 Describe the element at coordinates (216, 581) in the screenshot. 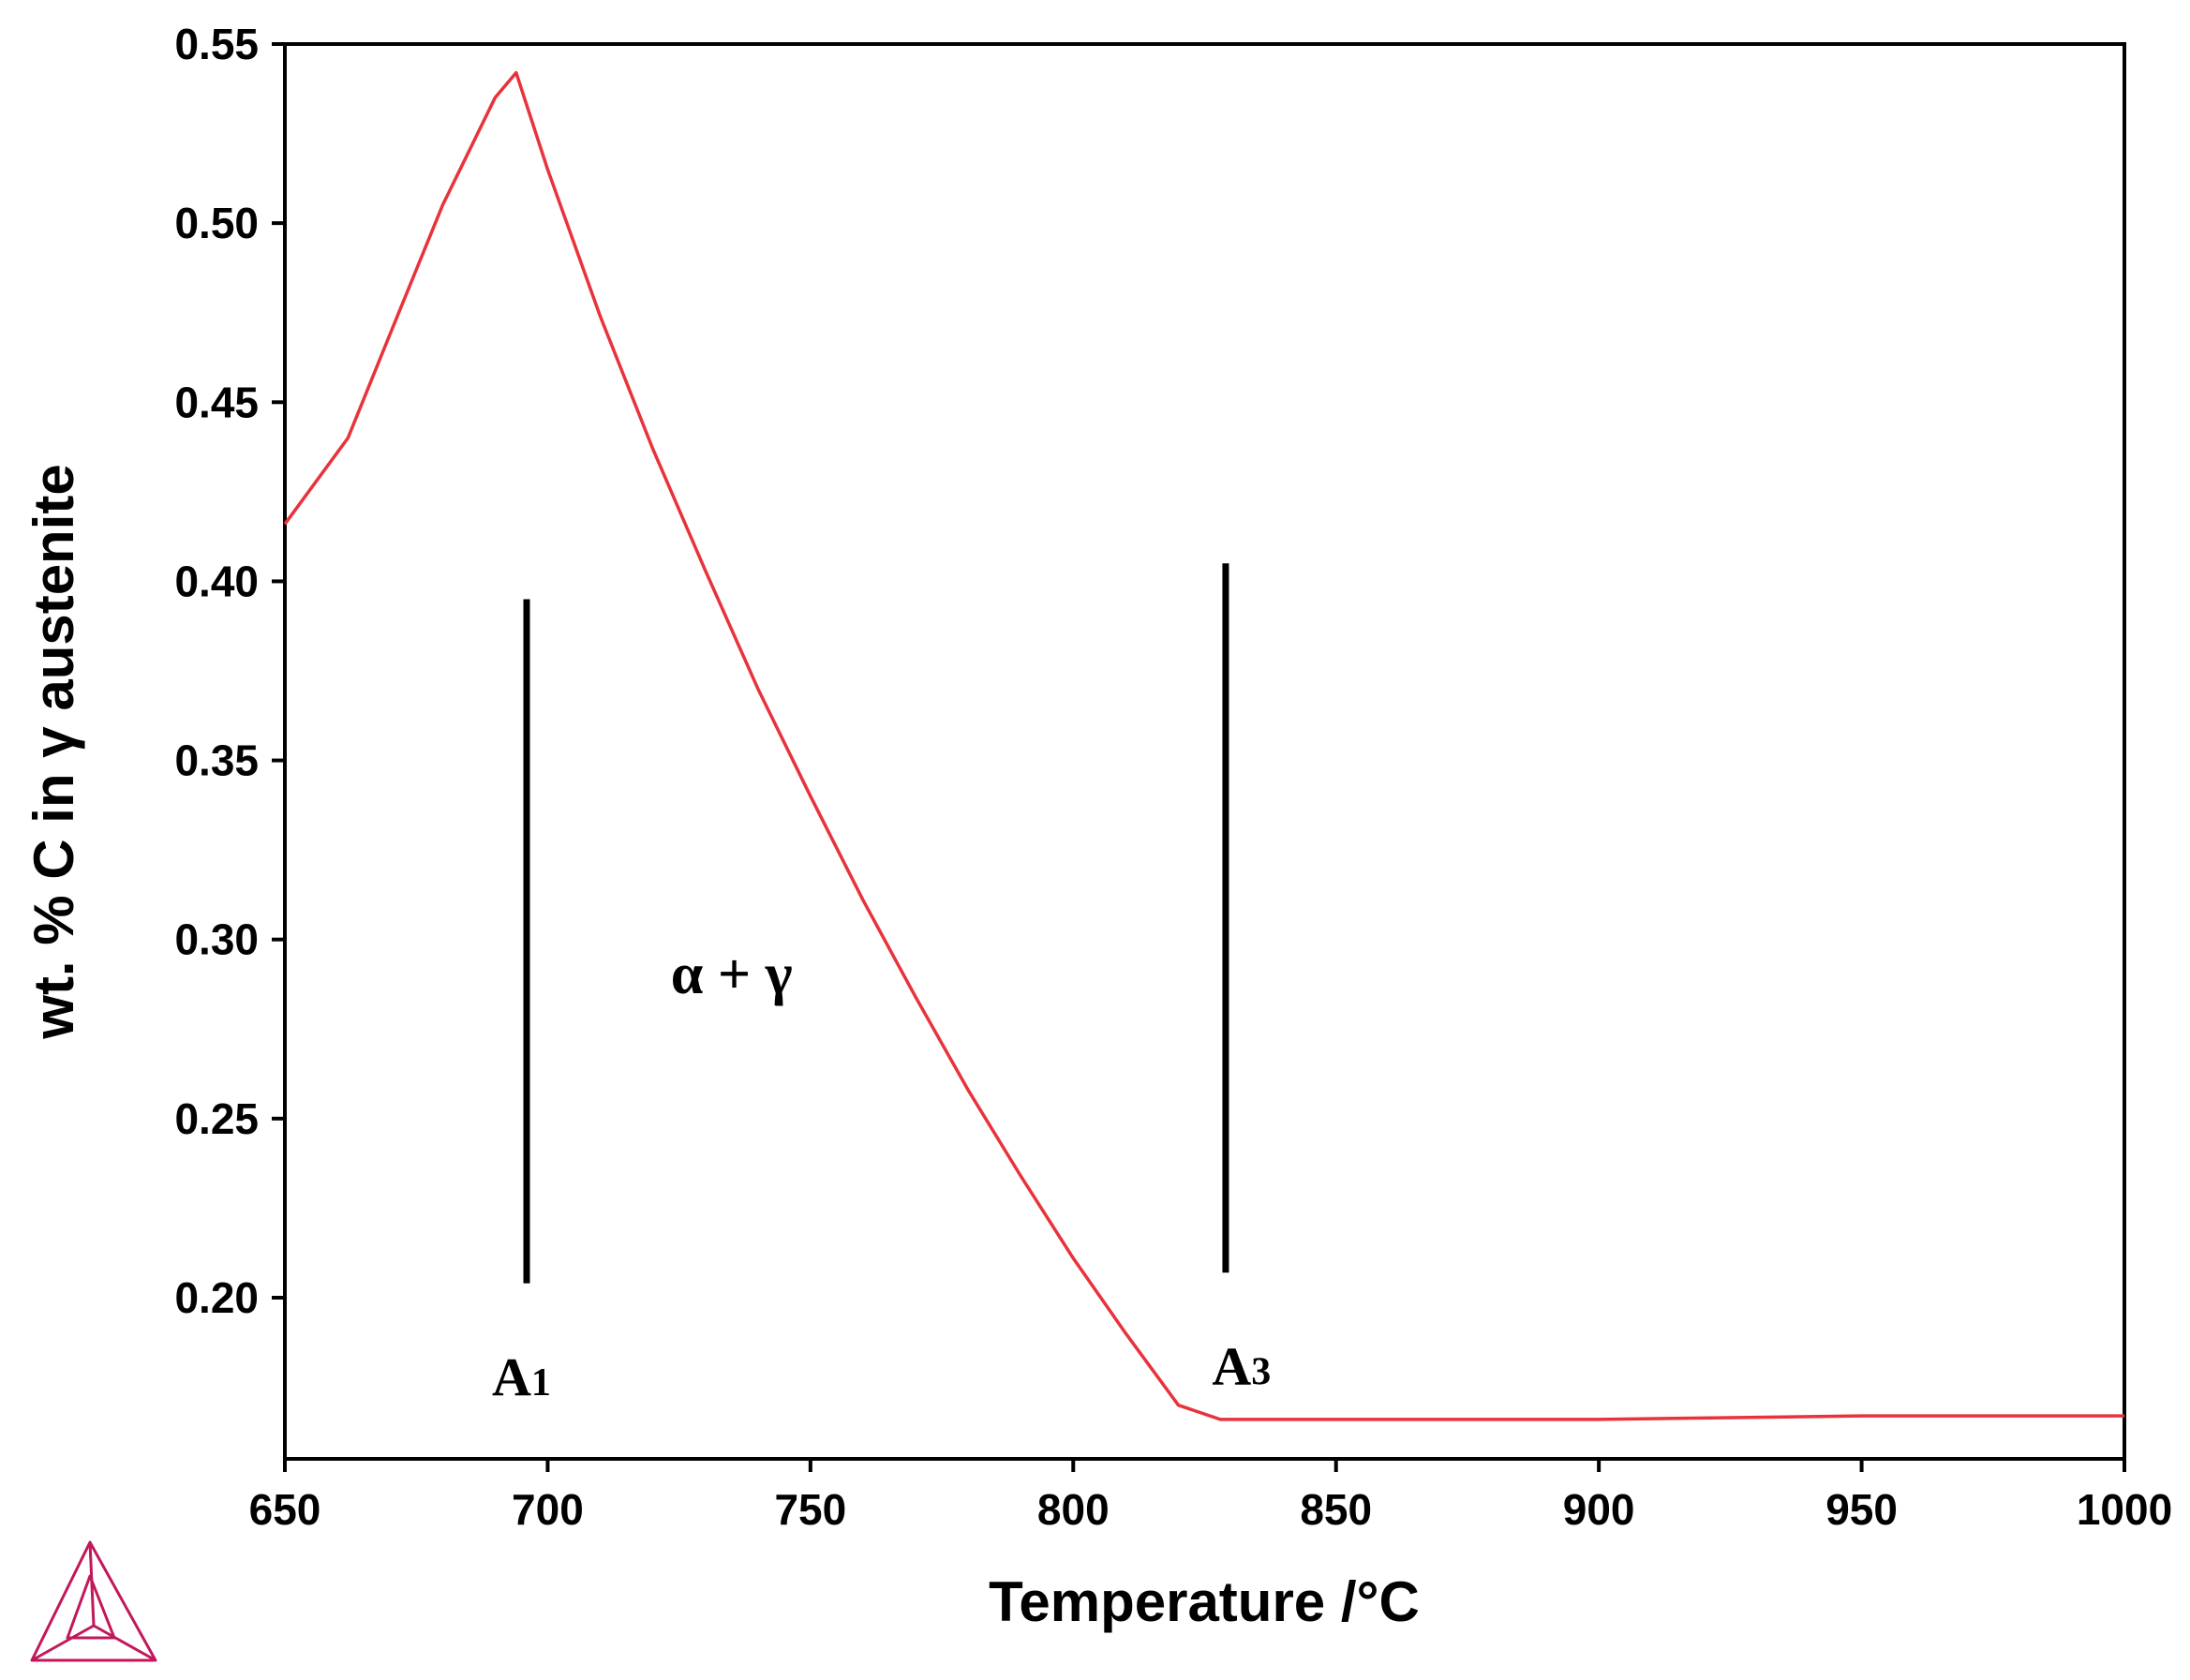

I see `y-tick-label: 0.40` at that location.